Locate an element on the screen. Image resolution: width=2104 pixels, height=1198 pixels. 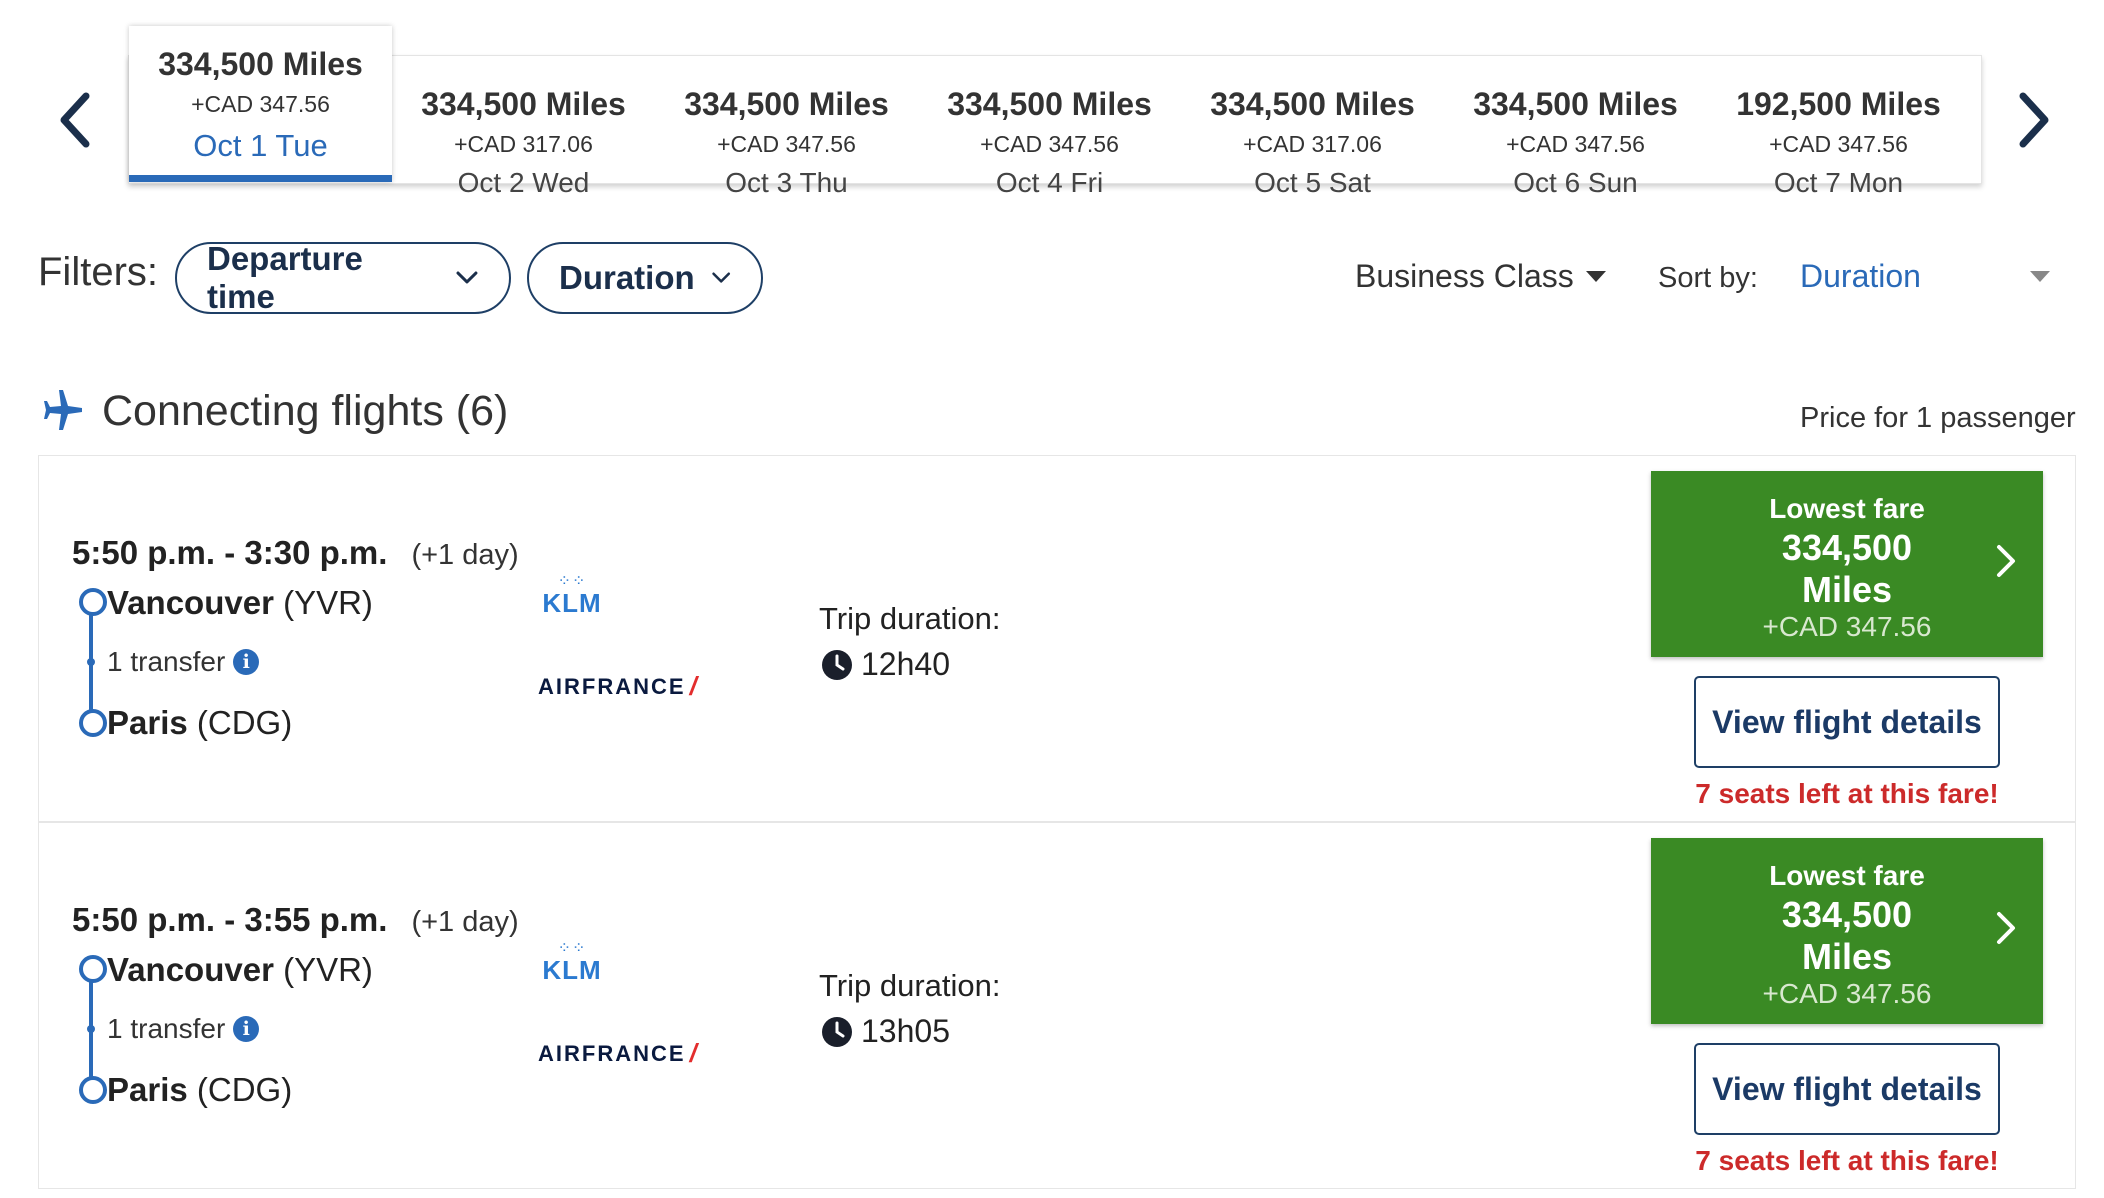
date-day: Oct 4 Fri is located at coordinates (1049, 182).